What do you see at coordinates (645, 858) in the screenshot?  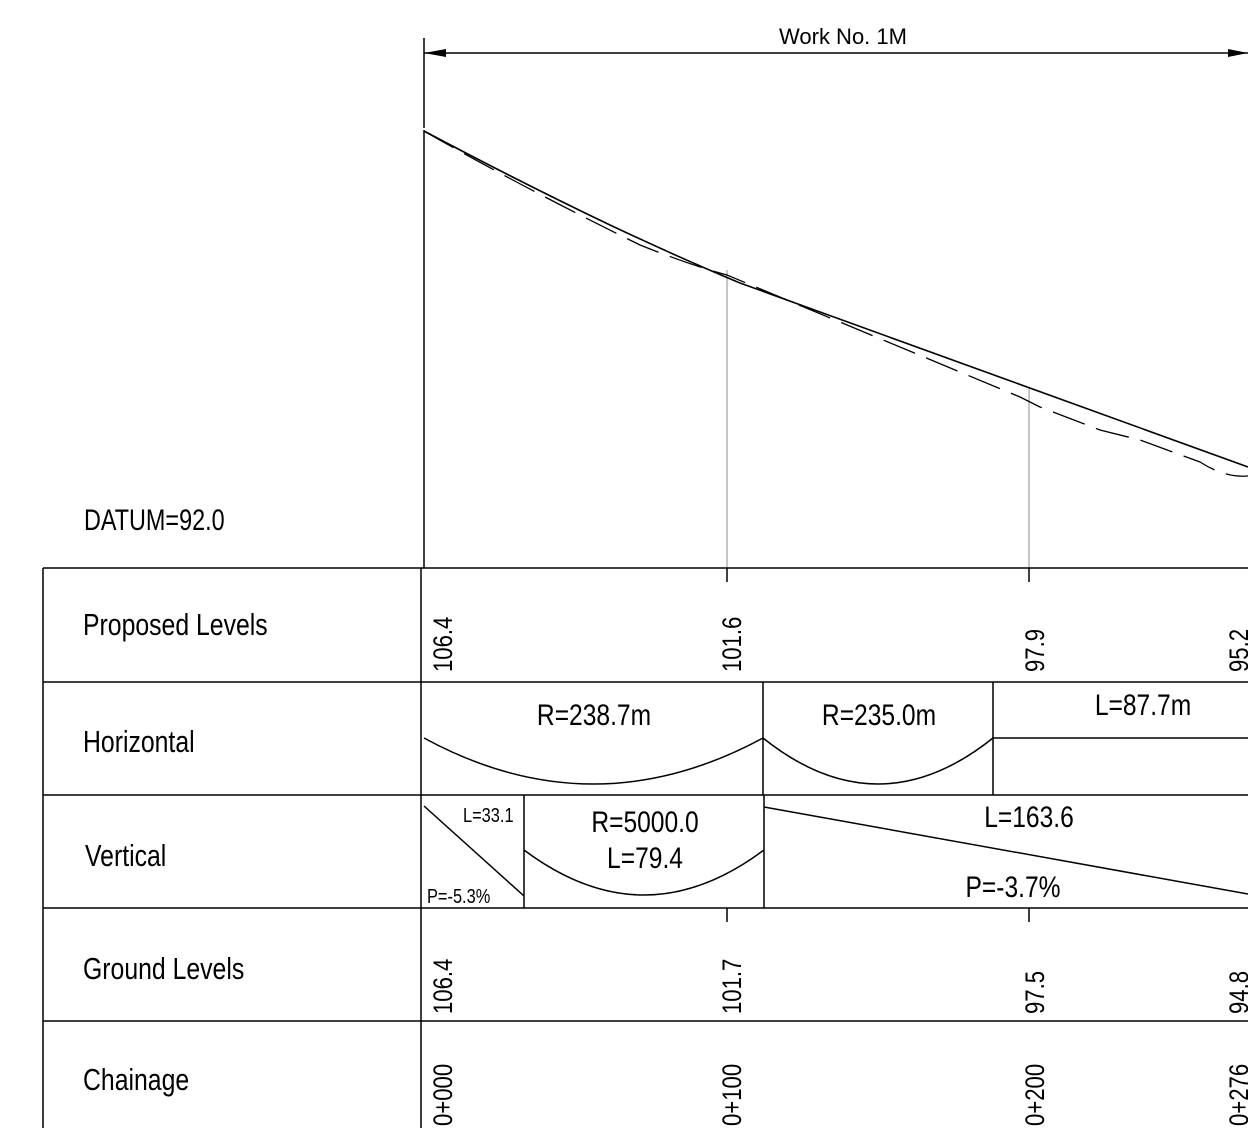 I see `vertical-curve-length: L=79.4` at bounding box center [645, 858].